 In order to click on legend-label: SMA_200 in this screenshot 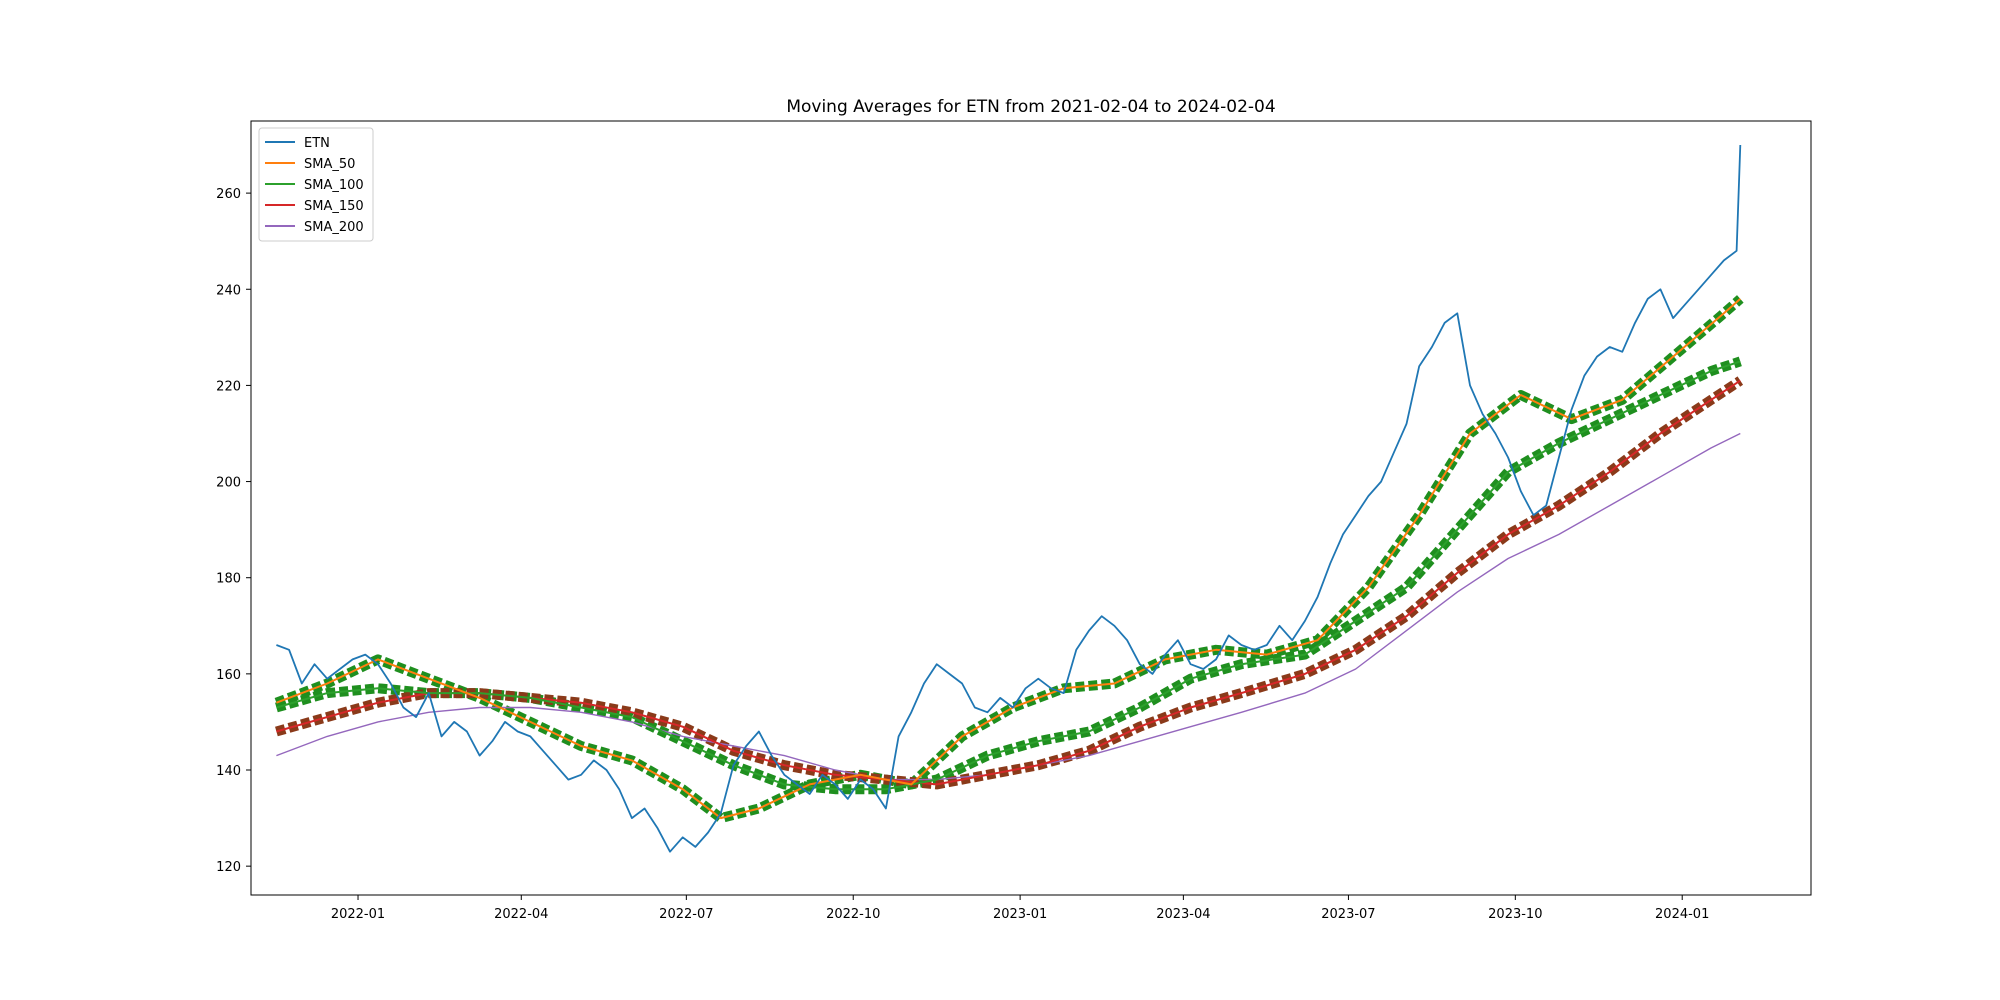, I will do `click(334, 227)`.